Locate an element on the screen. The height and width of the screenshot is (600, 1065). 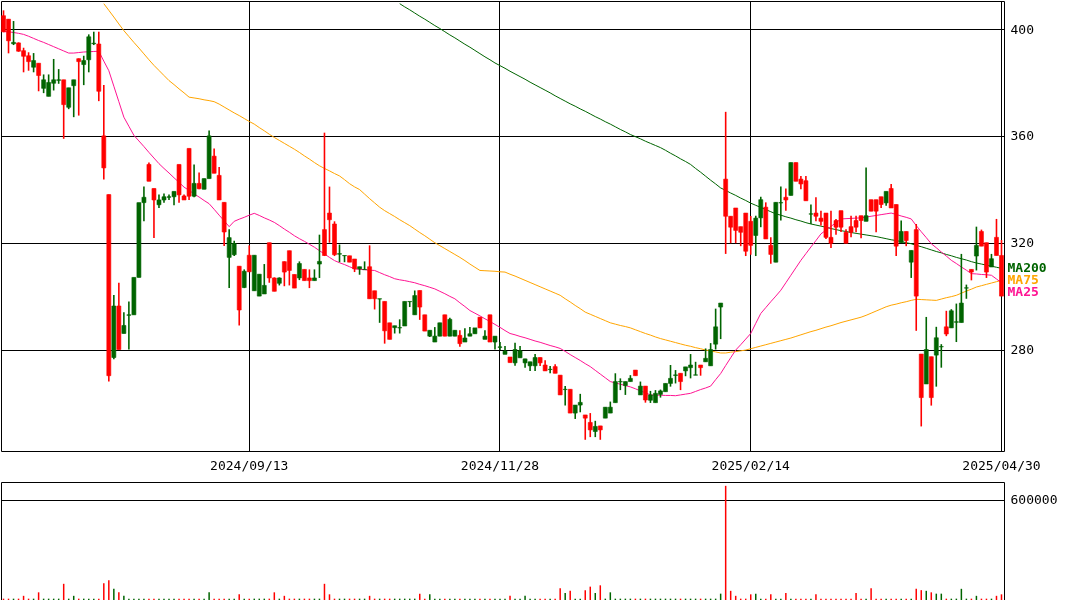
x-tick-label: 2024/11/28 is located at coordinates (500, 465).